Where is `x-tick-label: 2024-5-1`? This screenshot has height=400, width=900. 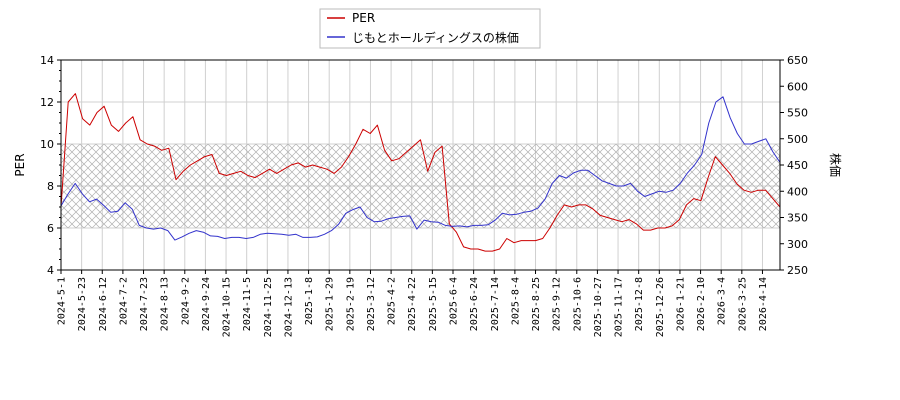 x-tick-label: 2024-5-1 is located at coordinates (62, 301).